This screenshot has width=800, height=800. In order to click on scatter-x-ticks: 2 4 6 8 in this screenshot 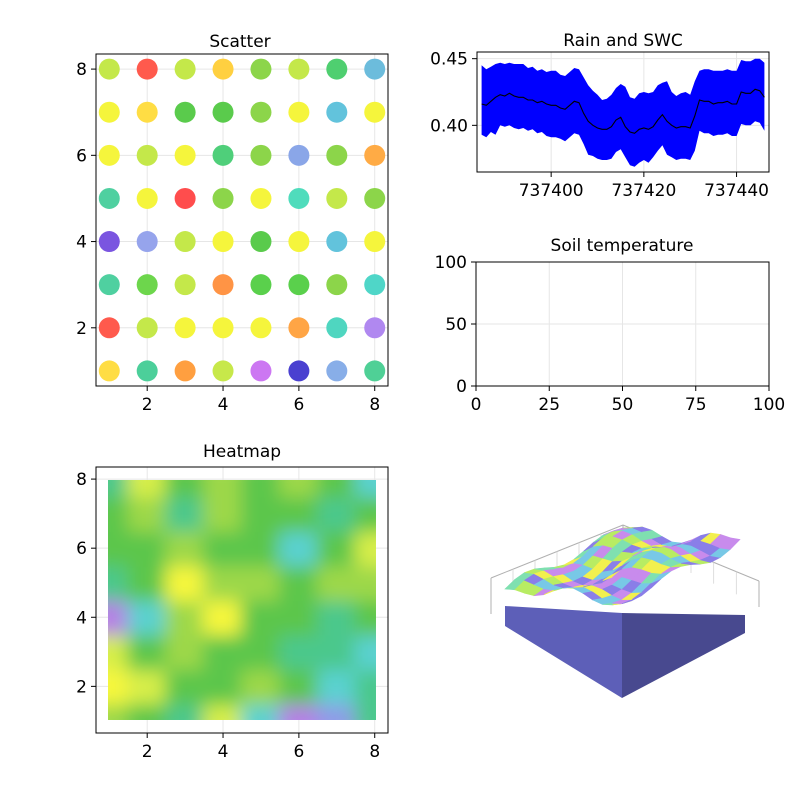, I will do `click(261, 400)`.